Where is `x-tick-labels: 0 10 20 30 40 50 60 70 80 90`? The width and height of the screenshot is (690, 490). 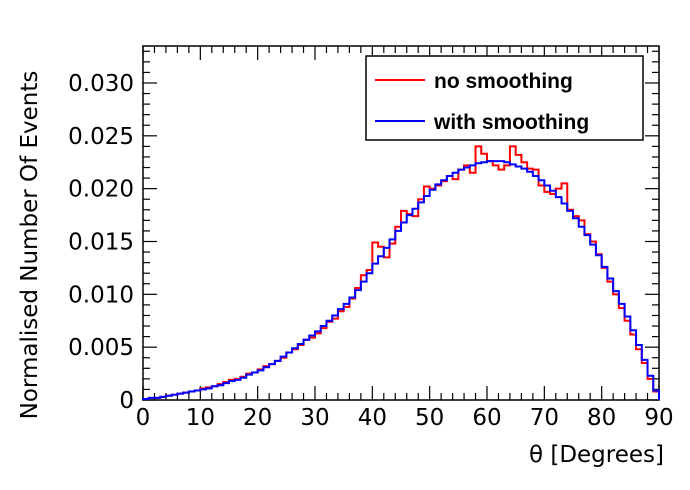 x-tick-labels: 0 10 20 30 40 50 60 70 80 90 is located at coordinates (405, 418).